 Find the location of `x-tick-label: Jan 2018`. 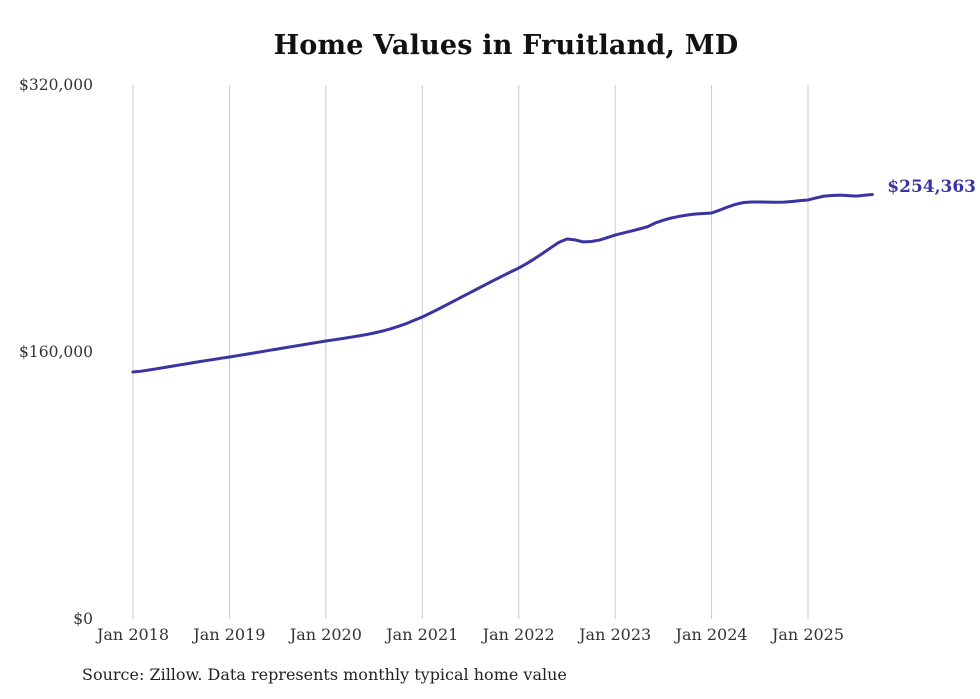

x-tick-label: Jan 2018 is located at coordinates (133, 634).